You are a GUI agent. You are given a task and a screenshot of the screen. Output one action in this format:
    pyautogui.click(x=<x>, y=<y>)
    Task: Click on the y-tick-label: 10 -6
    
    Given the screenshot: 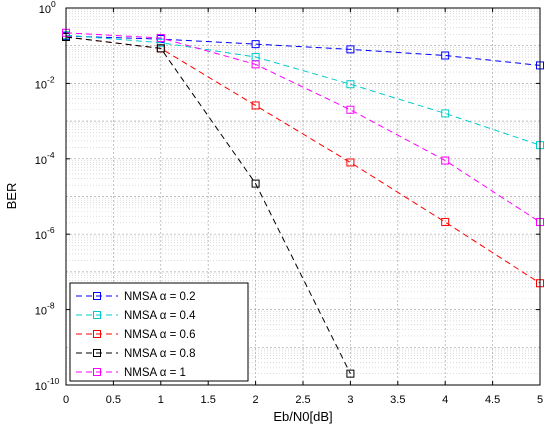 What is the action you would take?
    pyautogui.click(x=45, y=233)
    